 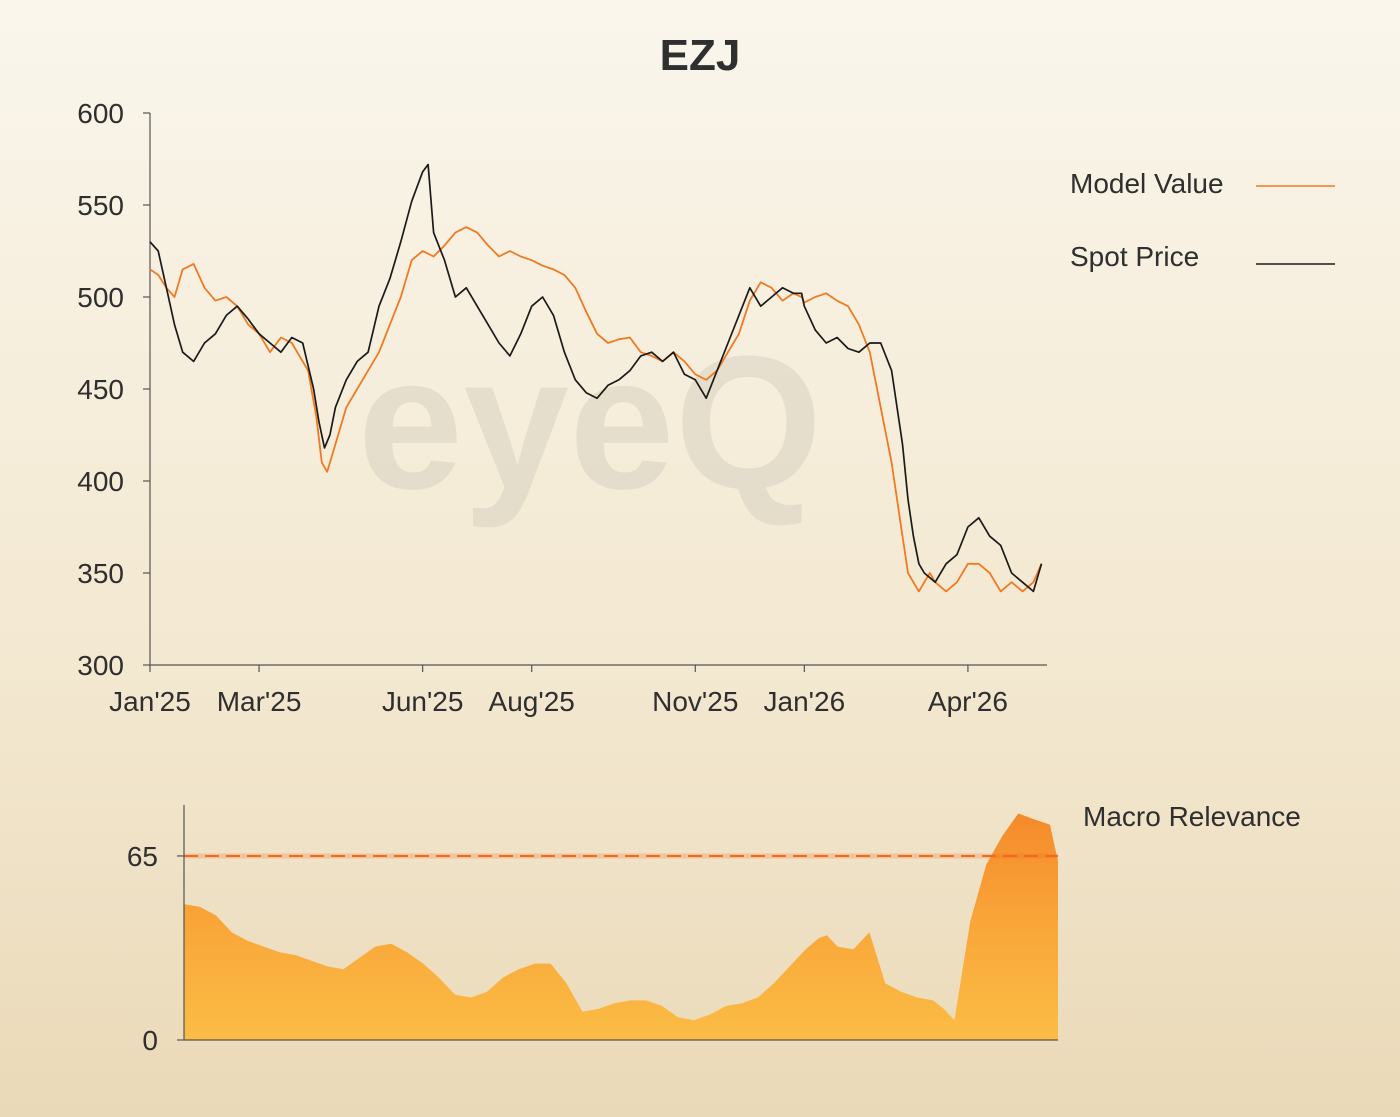 I want to click on x-tick-label-4: Nov'25, so click(x=695, y=701).